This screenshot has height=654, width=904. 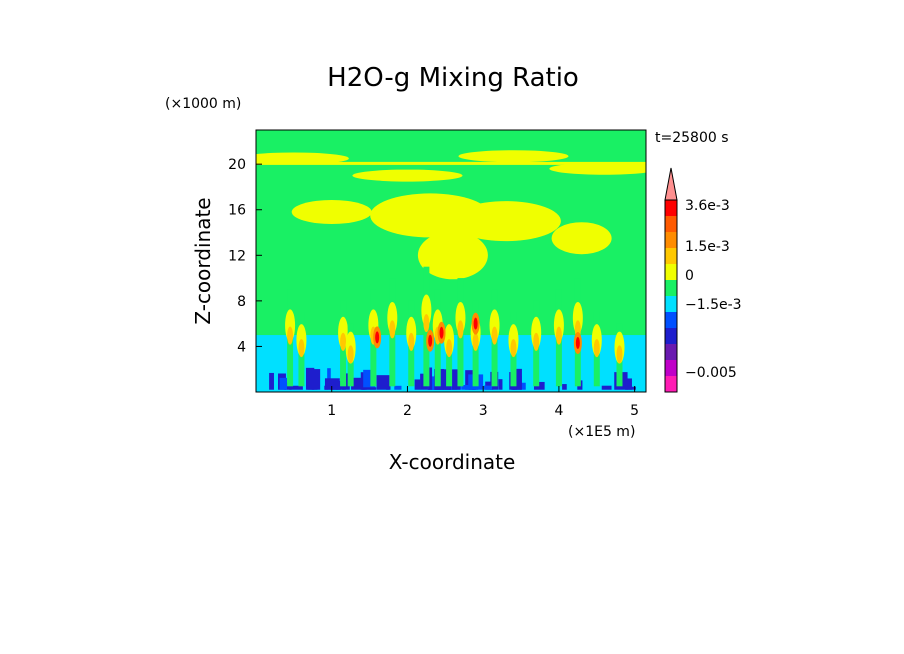 What do you see at coordinates (692, 138) in the screenshot?
I see `time-label: t=25800 s` at bounding box center [692, 138].